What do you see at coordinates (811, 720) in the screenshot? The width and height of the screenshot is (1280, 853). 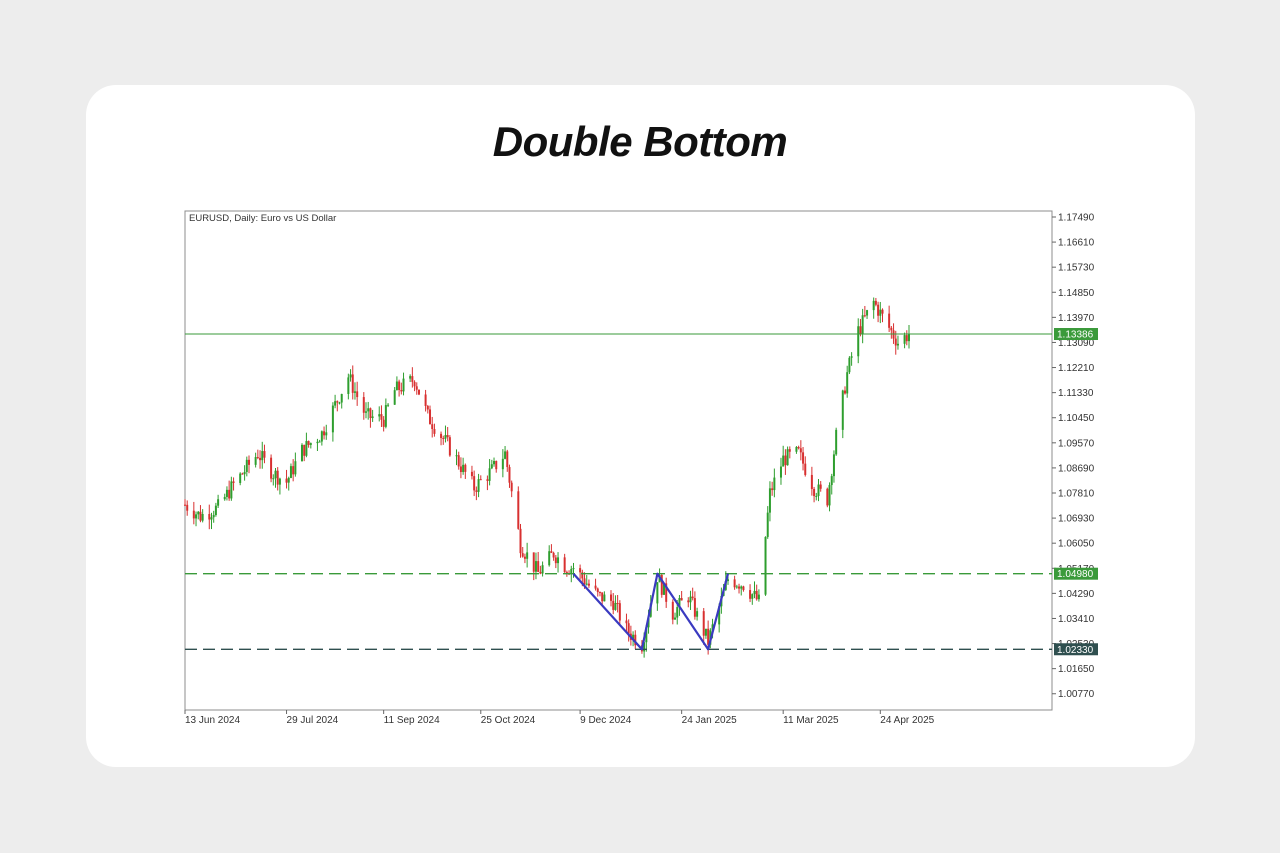 I see `x-tick-label: 11 Mar 2025` at bounding box center [811, 720].